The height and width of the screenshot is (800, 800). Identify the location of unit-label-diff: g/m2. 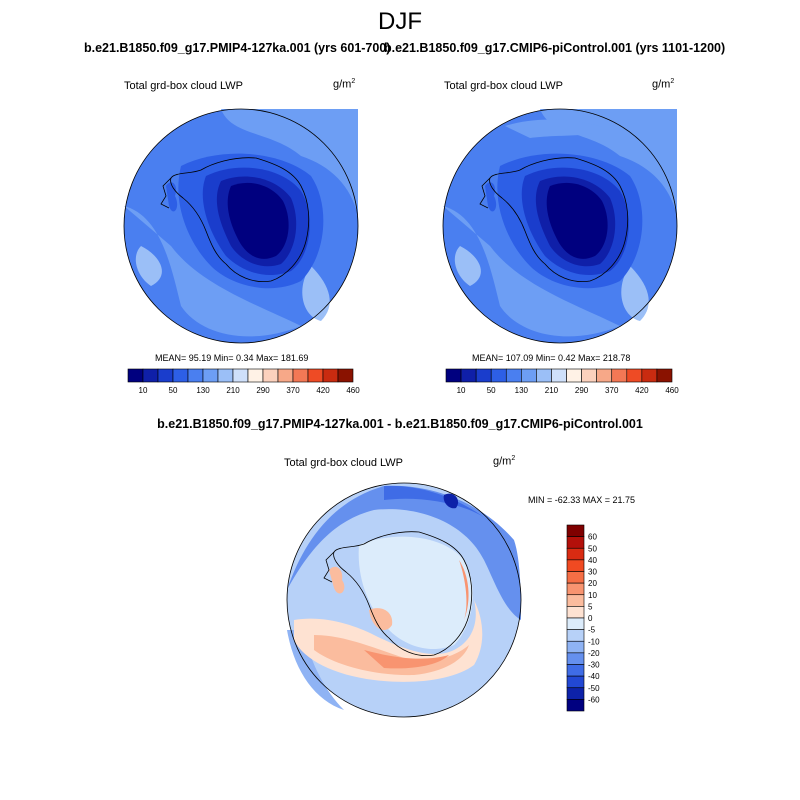
(504, 461).